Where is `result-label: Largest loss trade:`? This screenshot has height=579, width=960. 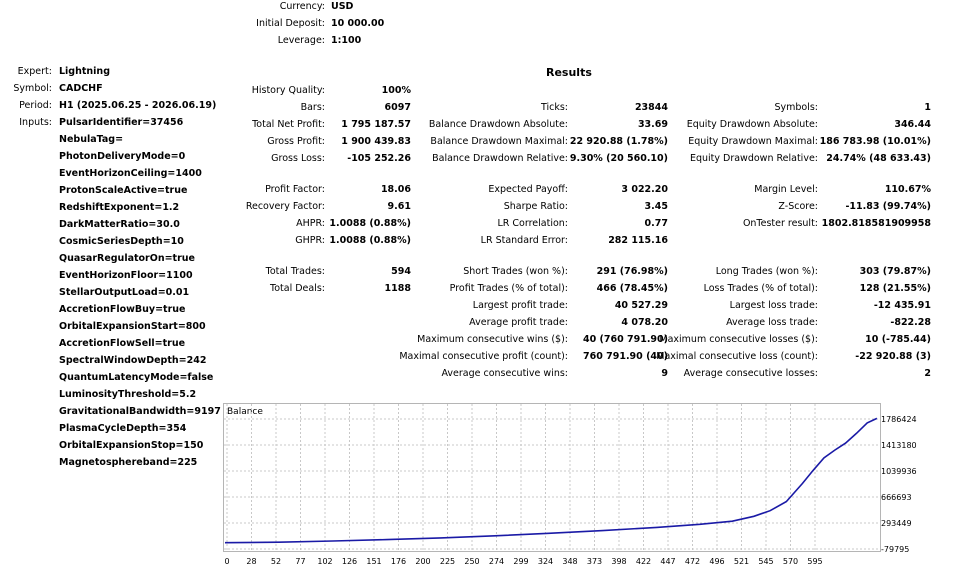 result-label: Largest loss trade: is located at coordinates (773, 305).